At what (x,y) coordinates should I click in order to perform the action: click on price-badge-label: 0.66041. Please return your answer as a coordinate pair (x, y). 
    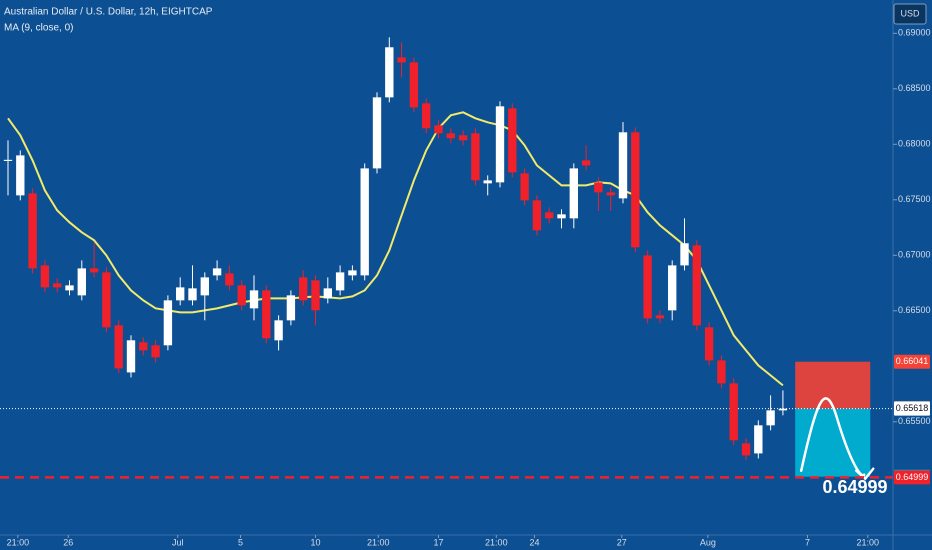
    Looking at the image, I should click on (912, 361).